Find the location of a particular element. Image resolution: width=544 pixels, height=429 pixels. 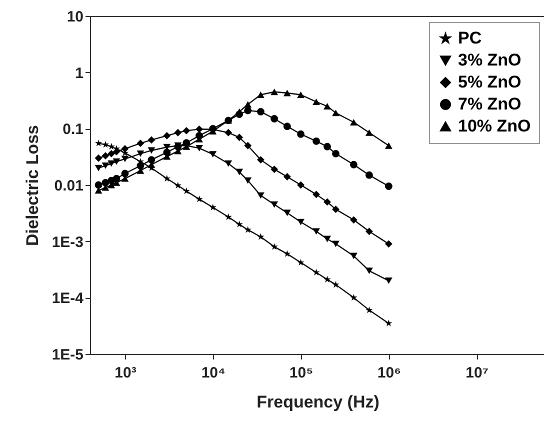

legend-label: 3% ZnO is located at coordinates (490, 60).